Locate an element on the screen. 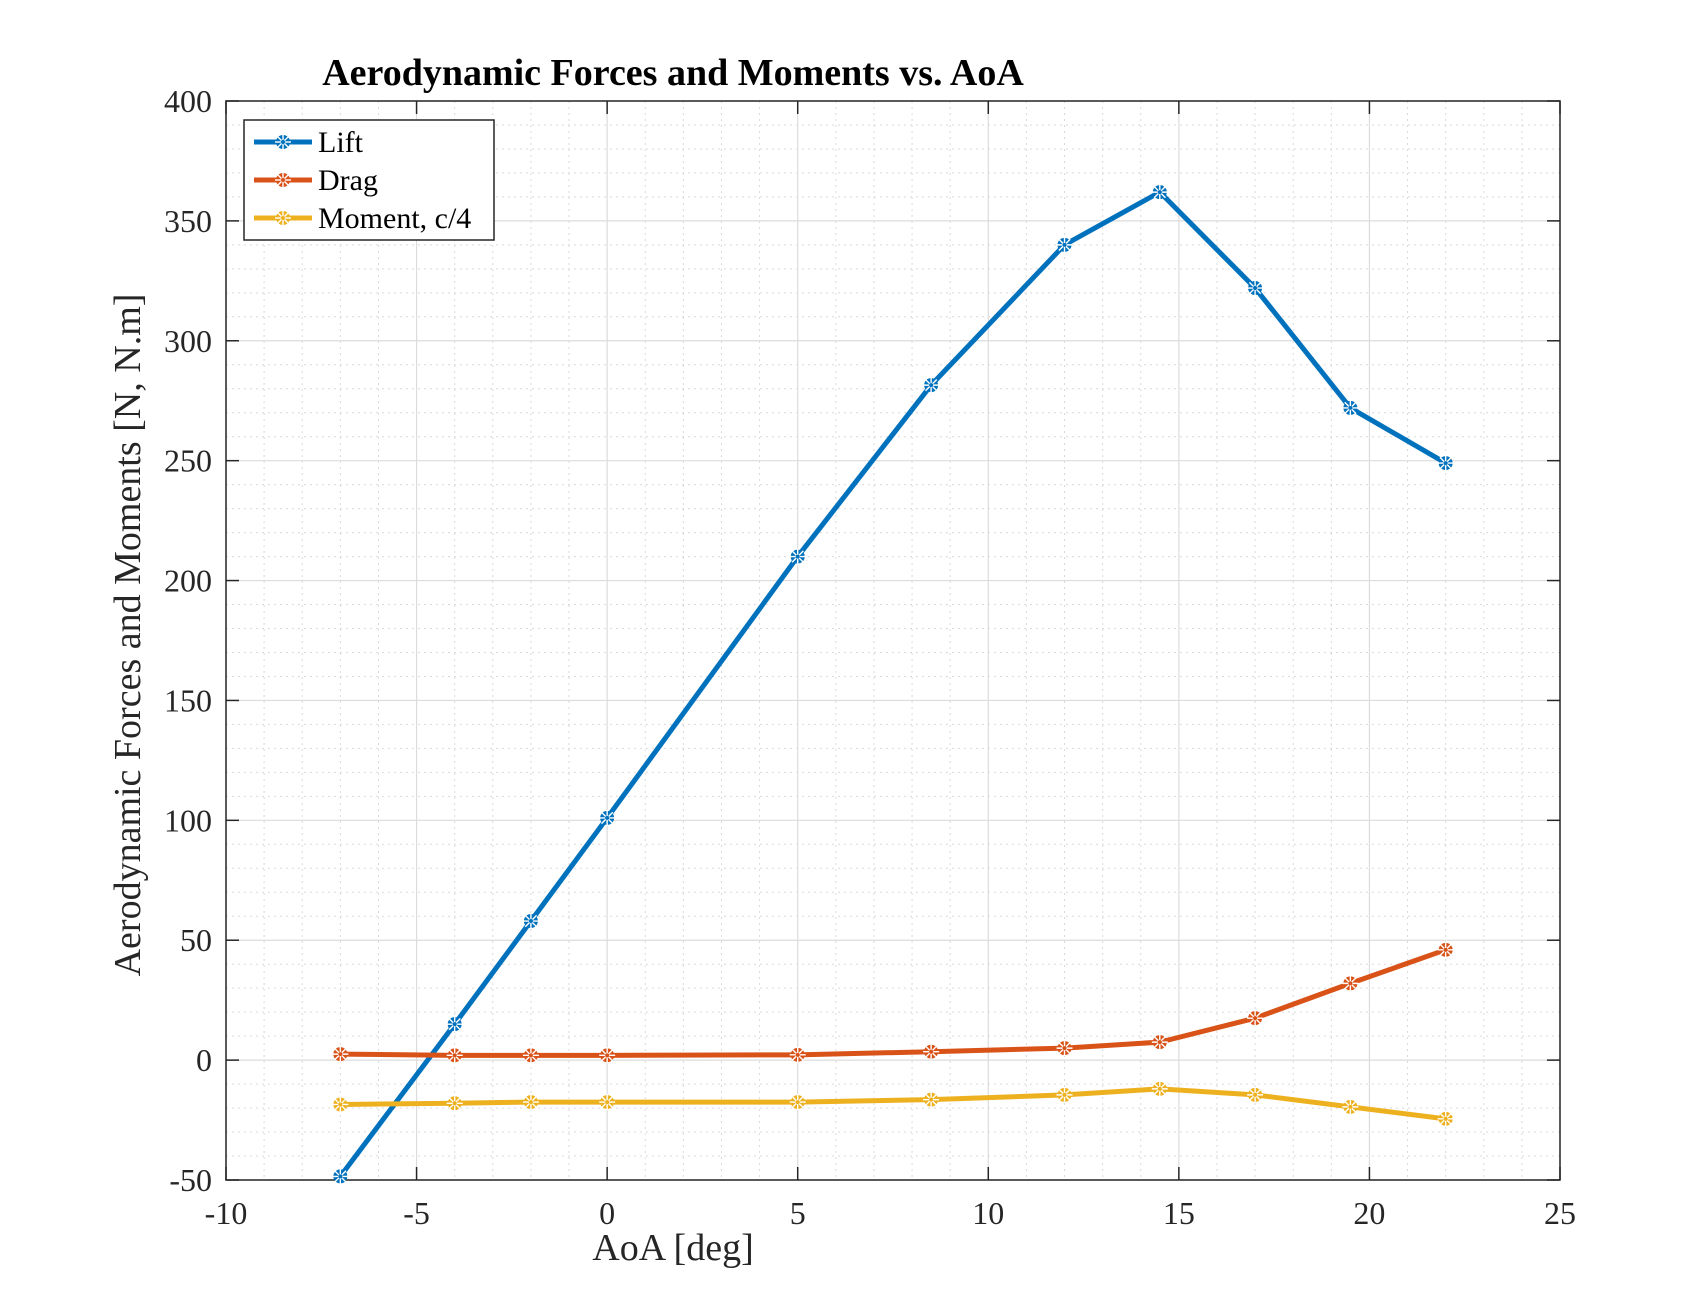 The height and width of the screenshot is (1306, 1696). x-tick-label: 20 is located at coordinates (1369, 1213).